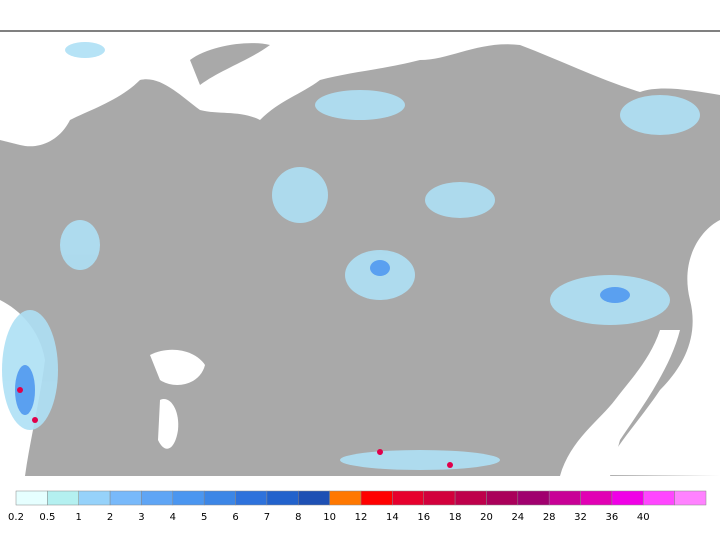  I want to click on colorbar-label: 18, so click(455, 517).